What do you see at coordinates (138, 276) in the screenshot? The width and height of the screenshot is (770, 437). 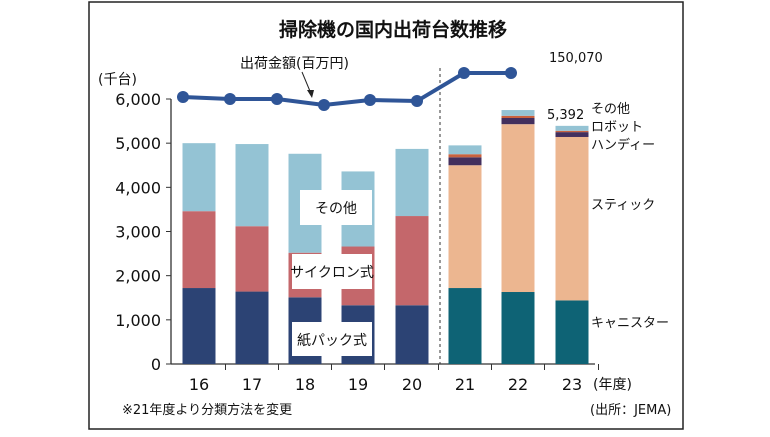 I see `y-tick-label: 2,000` at bounding box center [138, 276].